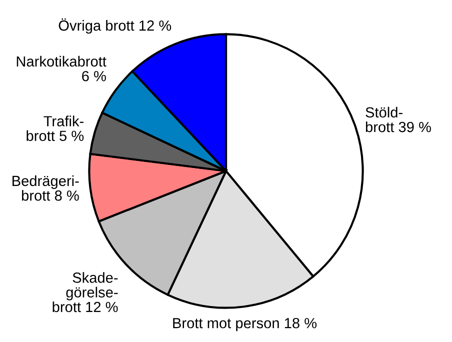  I want to click on slice-label: Narkotikabrott 6 %, so click(61, 69).